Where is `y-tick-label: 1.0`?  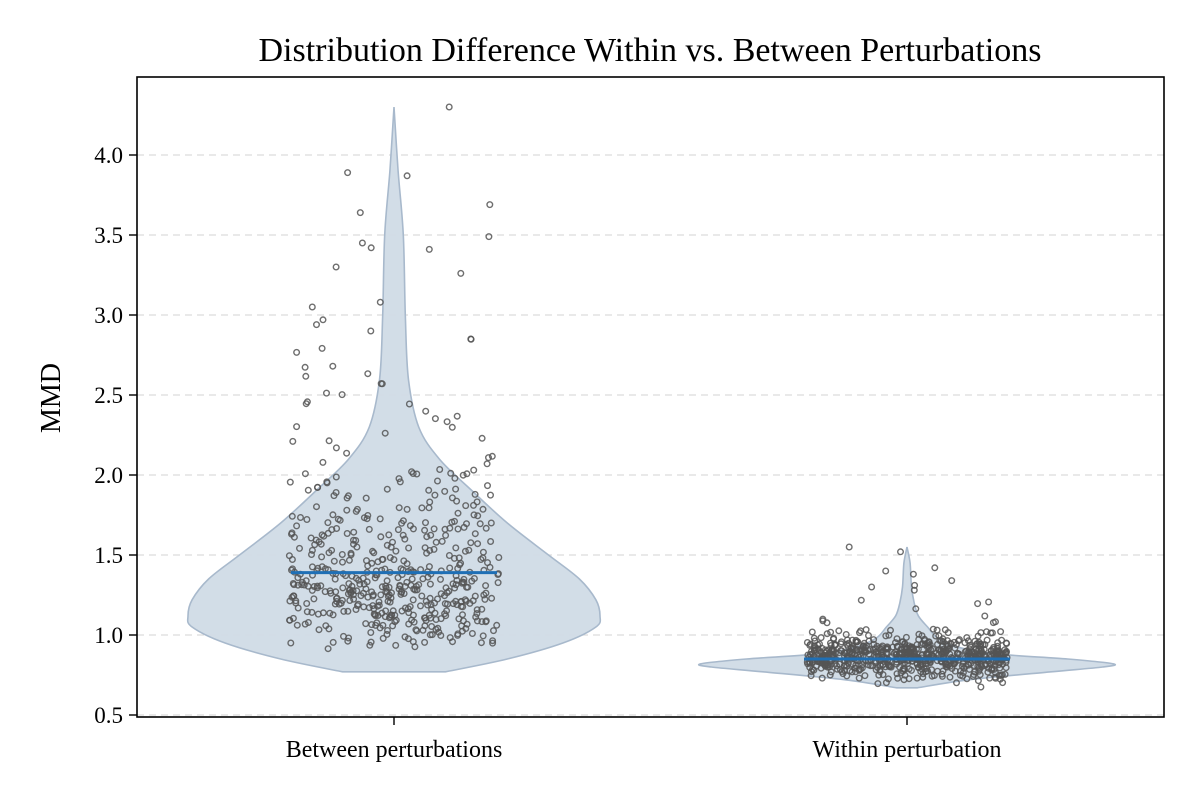
y-tick-label: 1.0 is located at coordinates (108, 635).